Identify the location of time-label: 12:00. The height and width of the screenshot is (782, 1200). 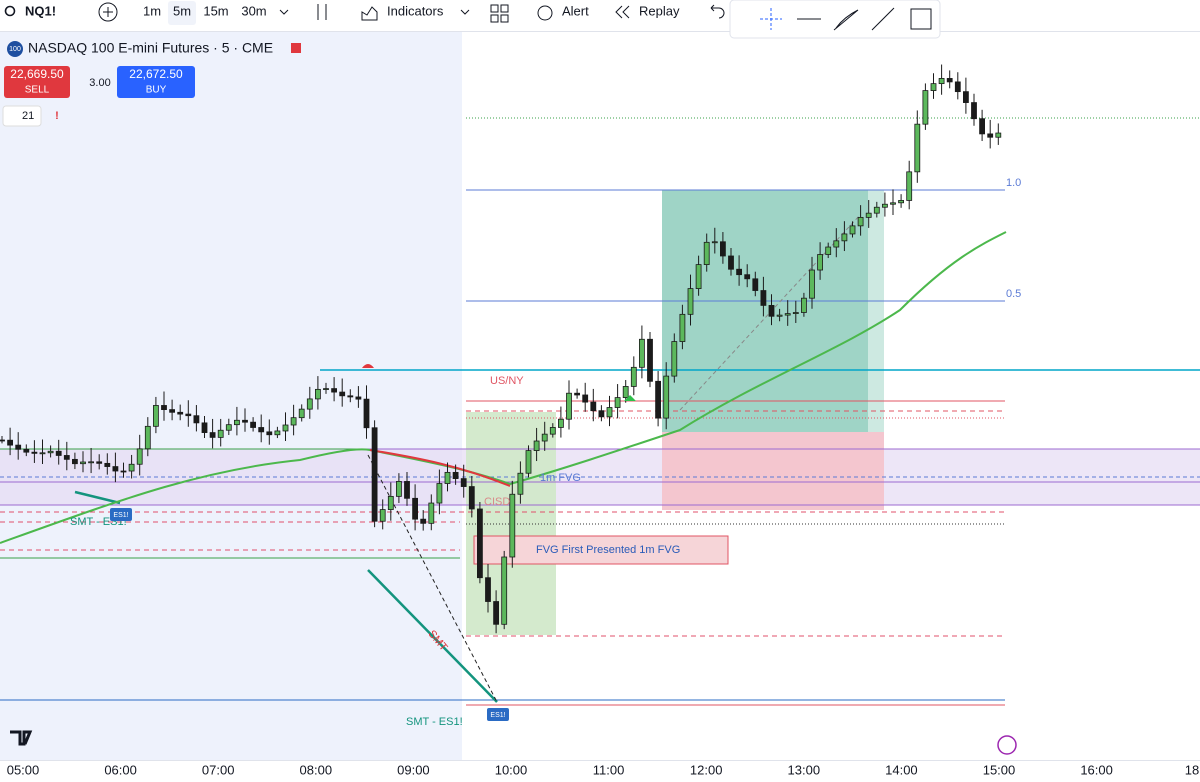
(706, 769).